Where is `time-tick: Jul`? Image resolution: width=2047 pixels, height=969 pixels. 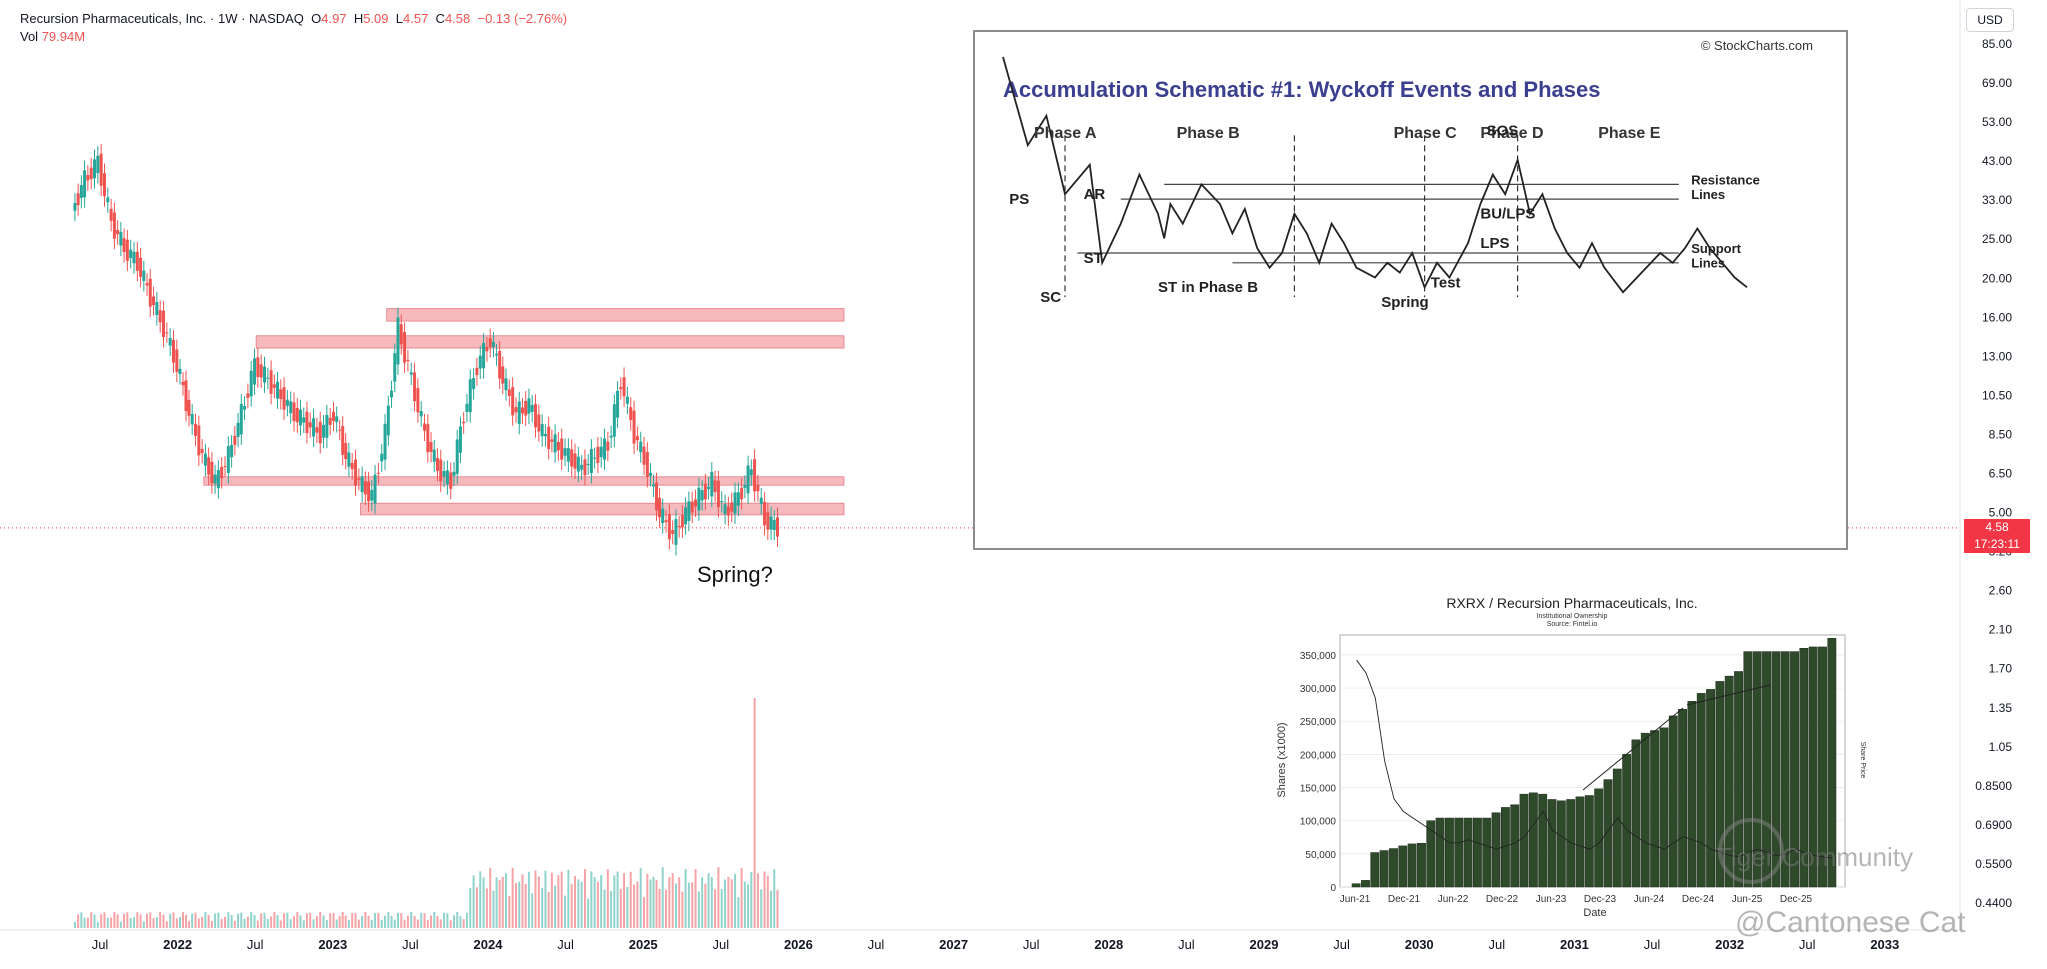 time-tick: Jul is located at coordinates (1652, 944).